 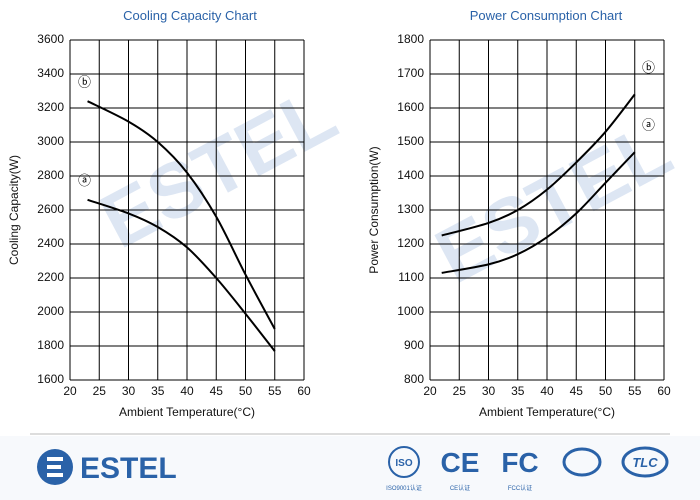 I want to click on cert-label: FC, so click(x=519, y=462).